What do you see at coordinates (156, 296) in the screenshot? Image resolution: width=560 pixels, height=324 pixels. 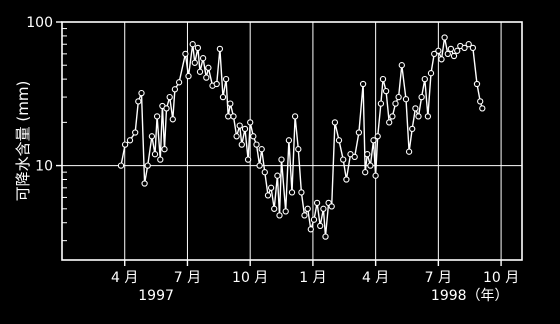 I see `year-label: 1997` at bounding box center [156, 296].